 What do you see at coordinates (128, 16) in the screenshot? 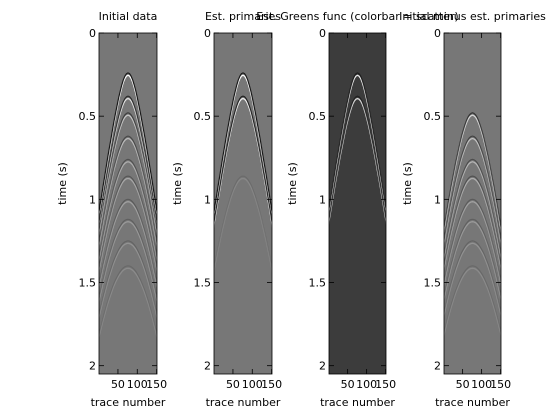
I see `chart-title: Initial data` at bounding box center [128, 16].